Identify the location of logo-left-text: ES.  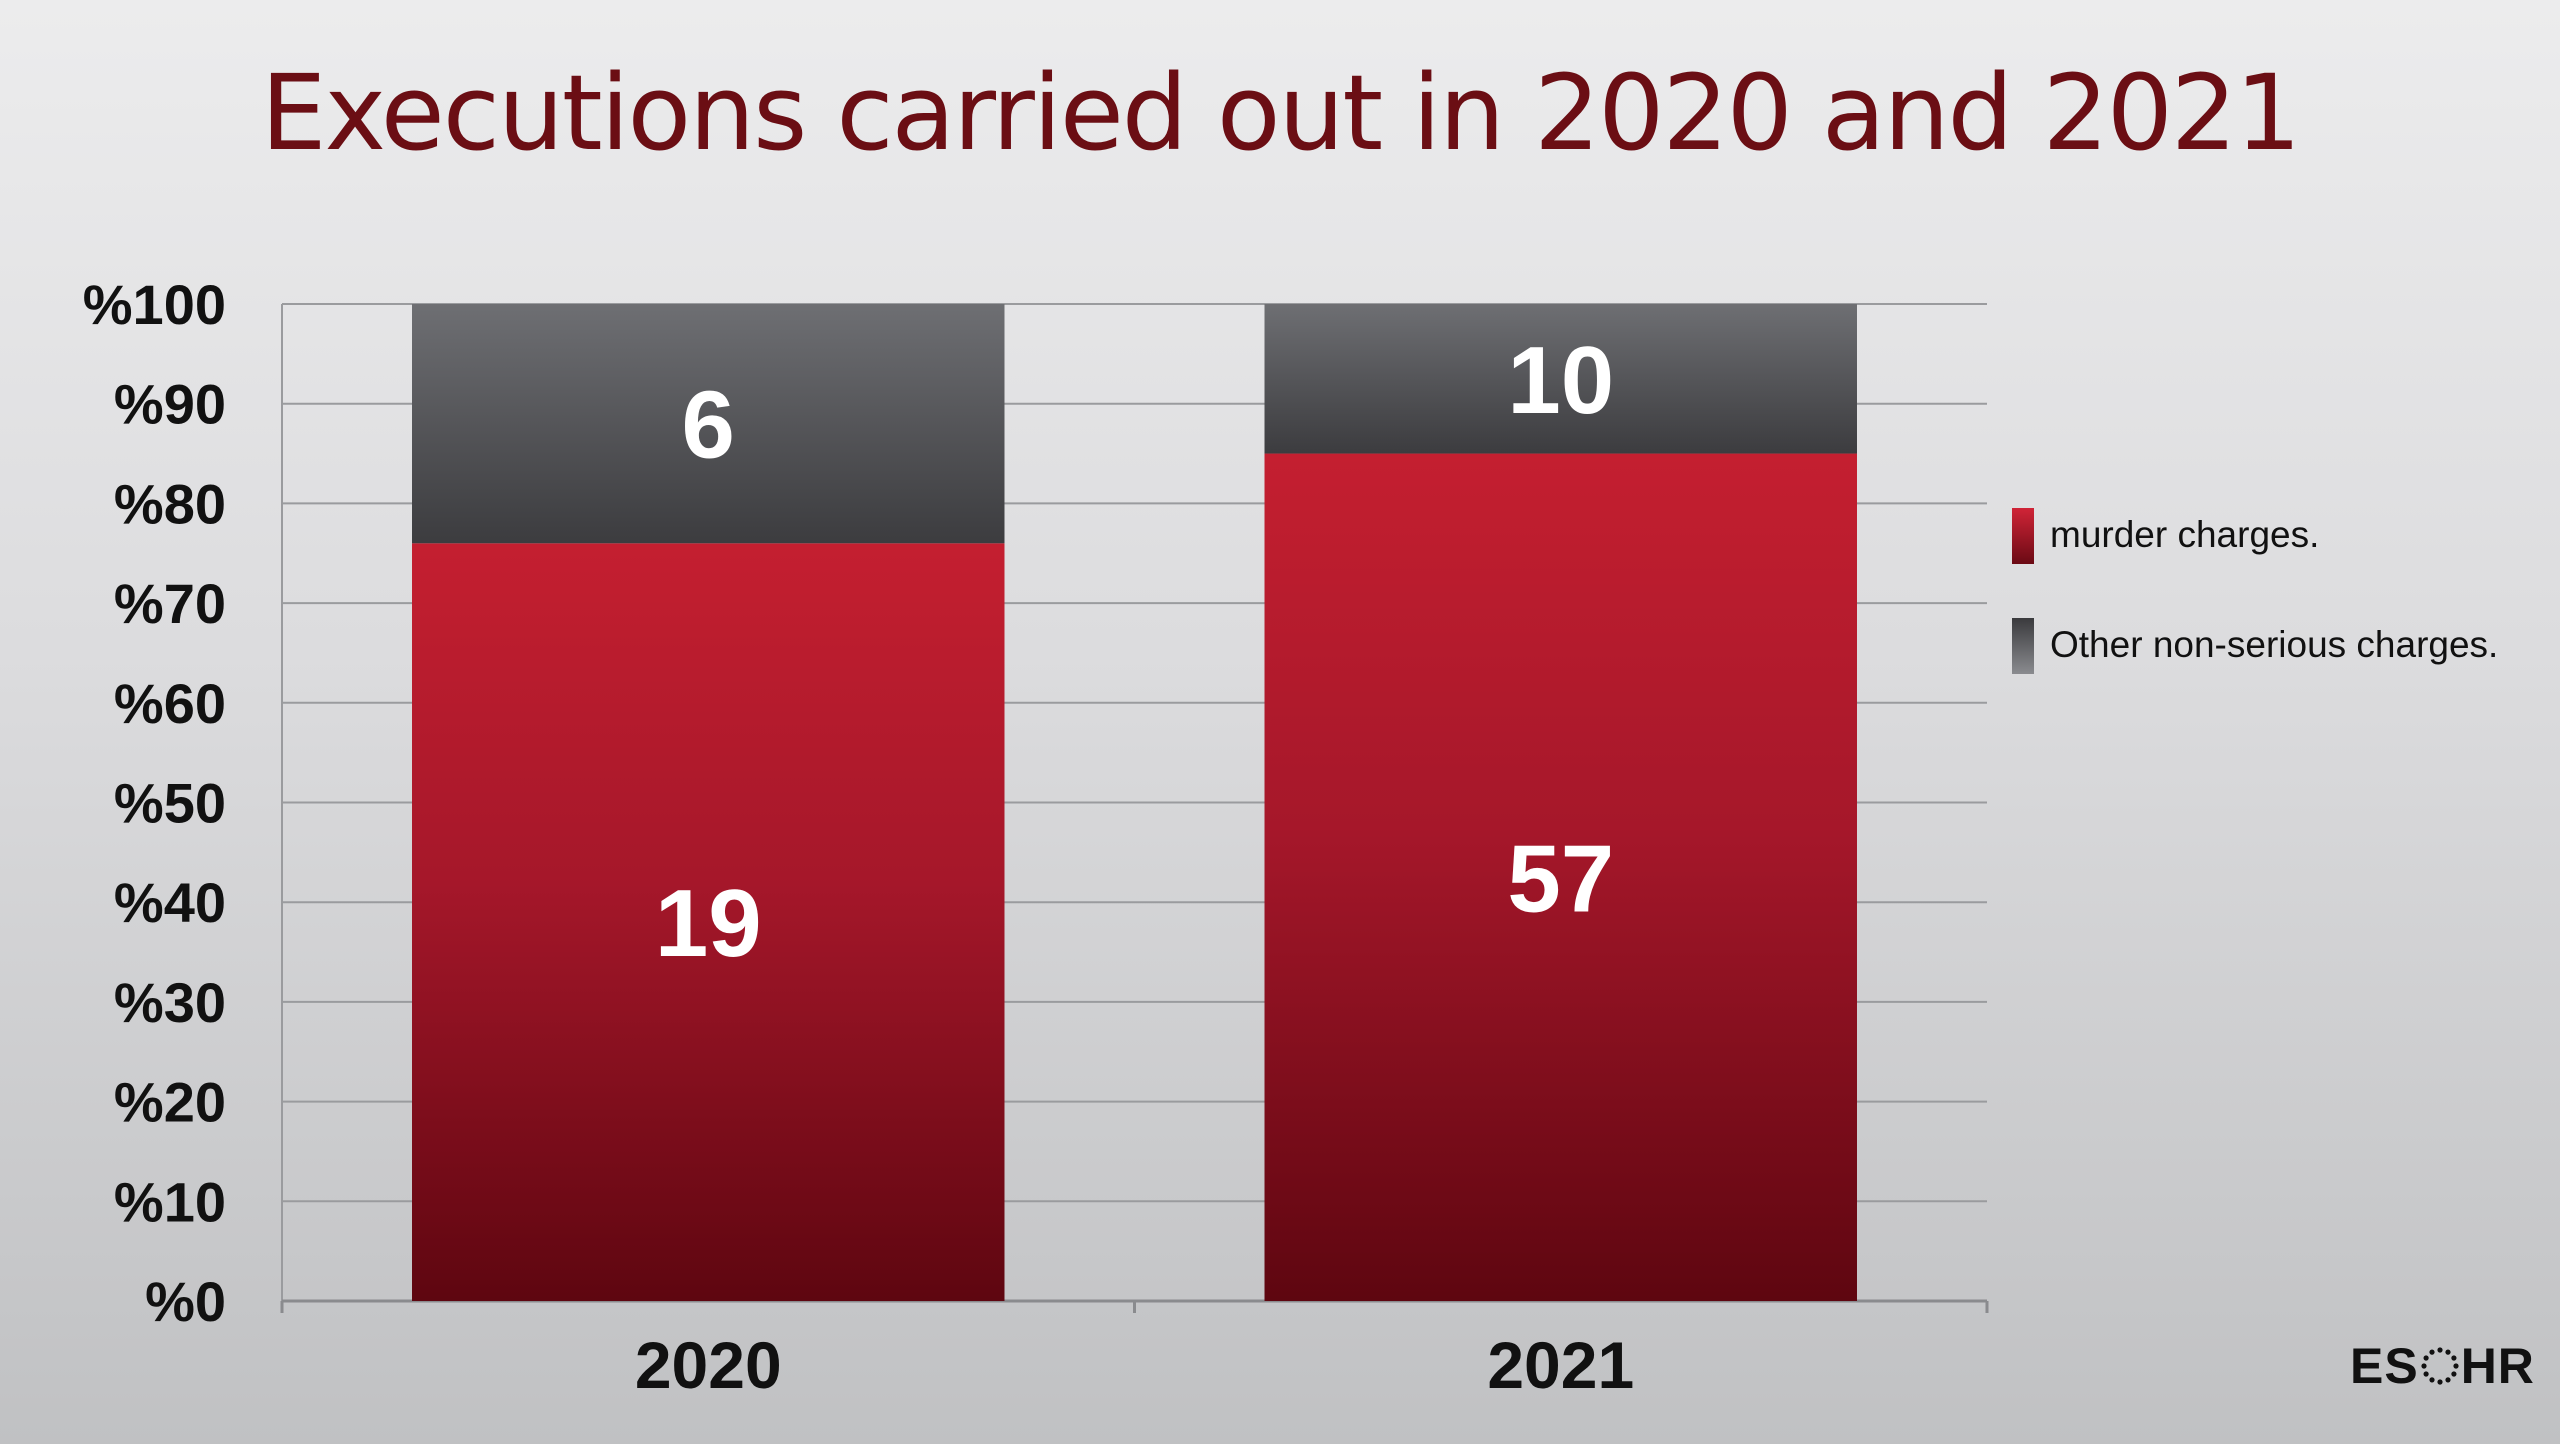
(2384, 1366).